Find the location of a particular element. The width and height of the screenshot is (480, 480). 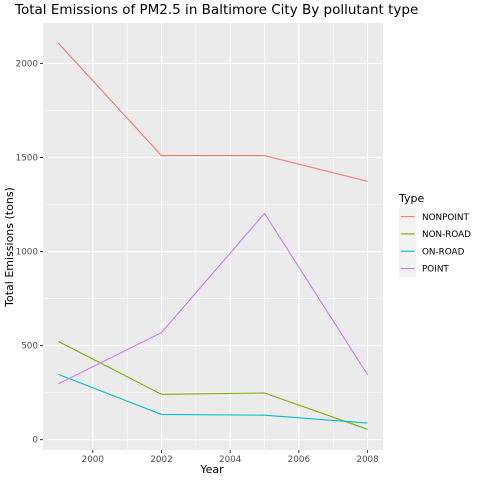

legend: Type NONPOINT NON-ROAD ON-ROAD POINT is located at coordinates (434, 235).